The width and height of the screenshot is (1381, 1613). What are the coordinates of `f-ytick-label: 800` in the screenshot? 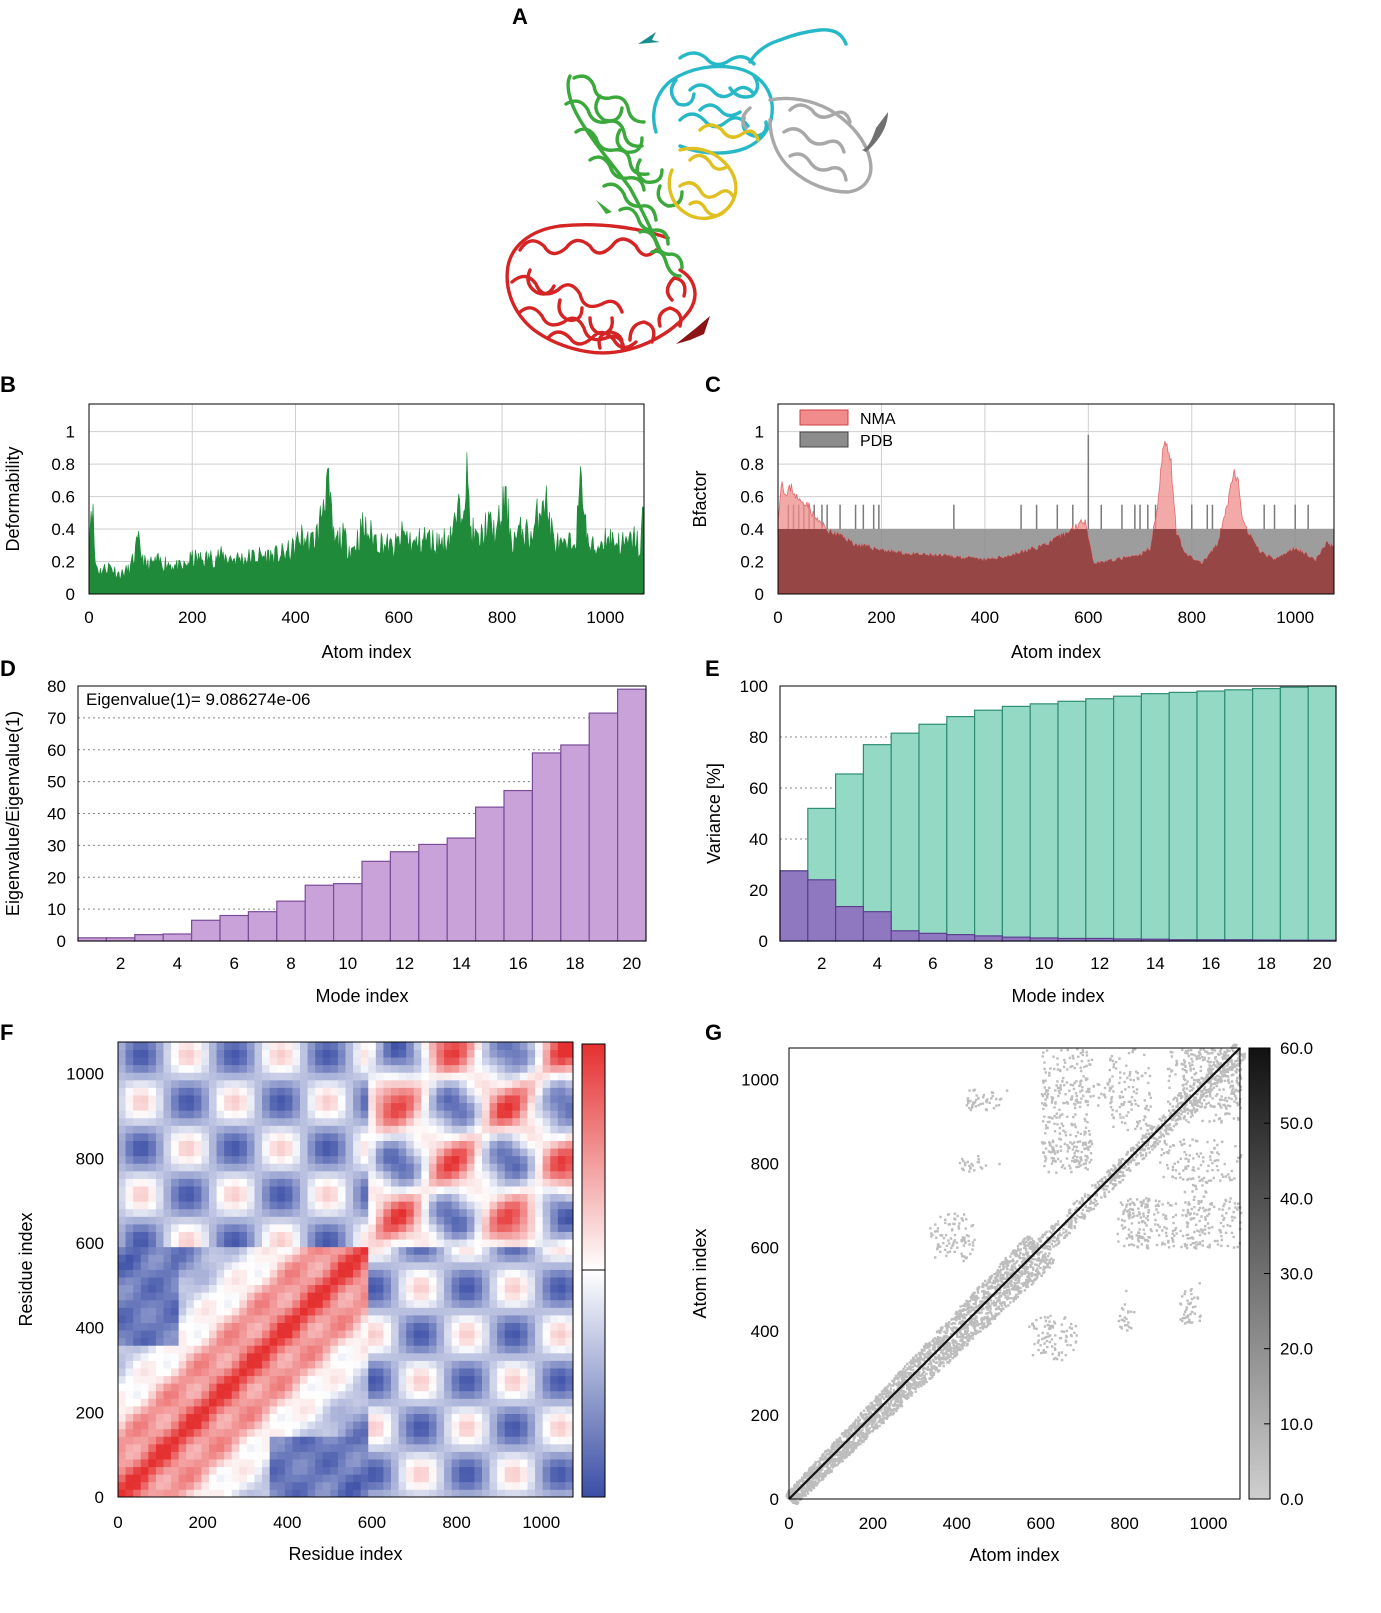 It's located at (90, 1158).